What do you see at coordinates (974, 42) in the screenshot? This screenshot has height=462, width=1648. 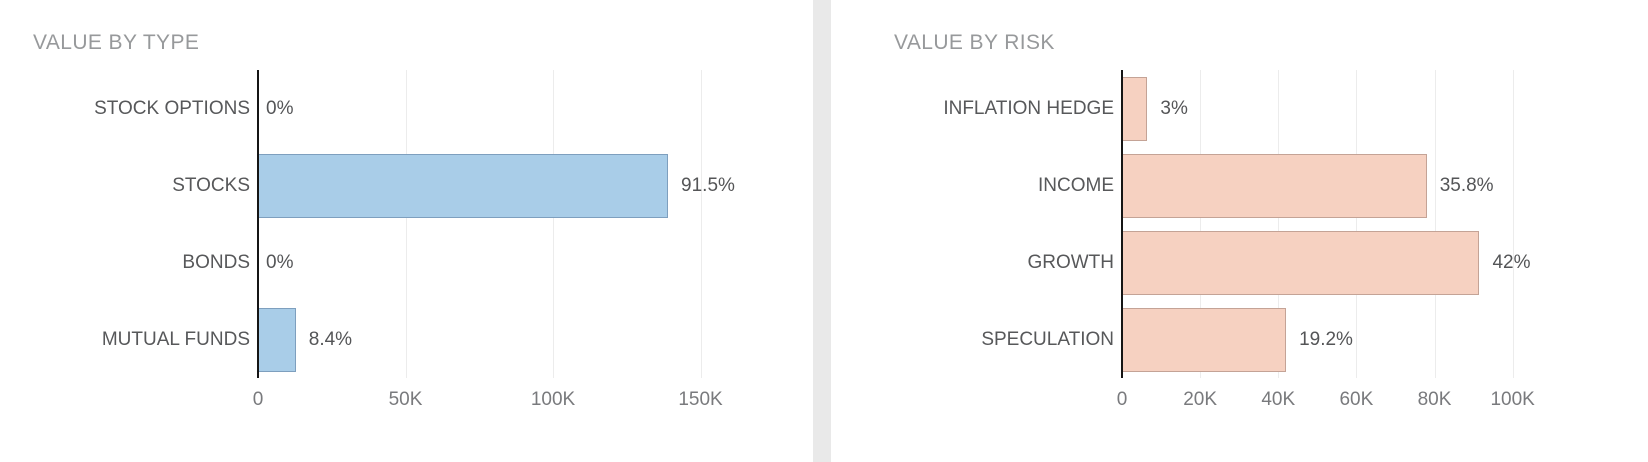 I see `chart-title-value-by-risk: VALUE BY RISK` at bounding box center [974, 42].